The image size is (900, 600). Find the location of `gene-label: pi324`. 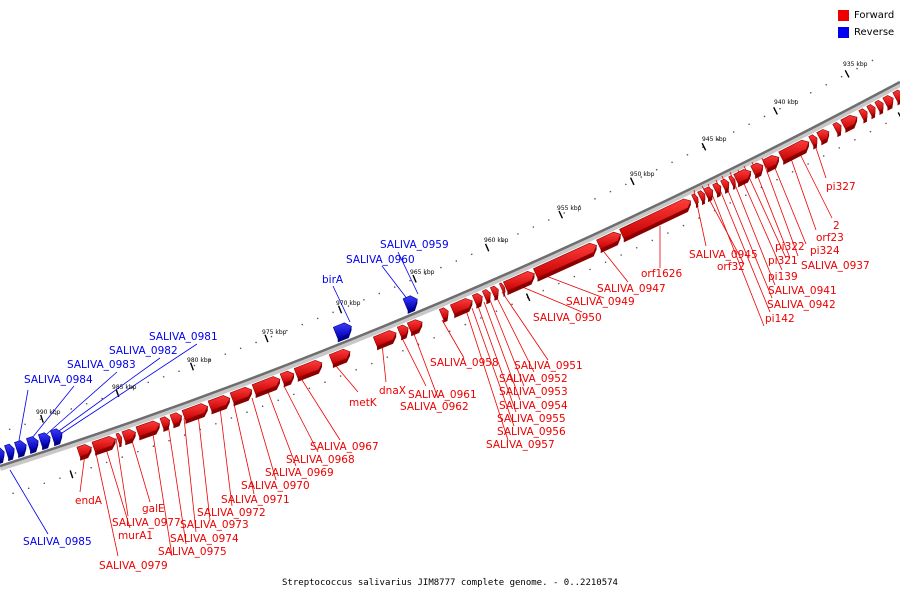

gene-label: pi324 is located at coordinates (825, 251).